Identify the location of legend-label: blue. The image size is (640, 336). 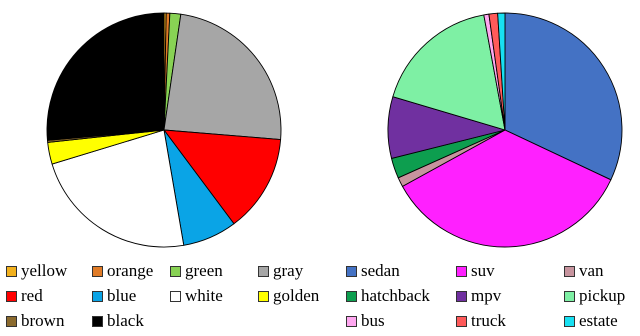
(122, 295).